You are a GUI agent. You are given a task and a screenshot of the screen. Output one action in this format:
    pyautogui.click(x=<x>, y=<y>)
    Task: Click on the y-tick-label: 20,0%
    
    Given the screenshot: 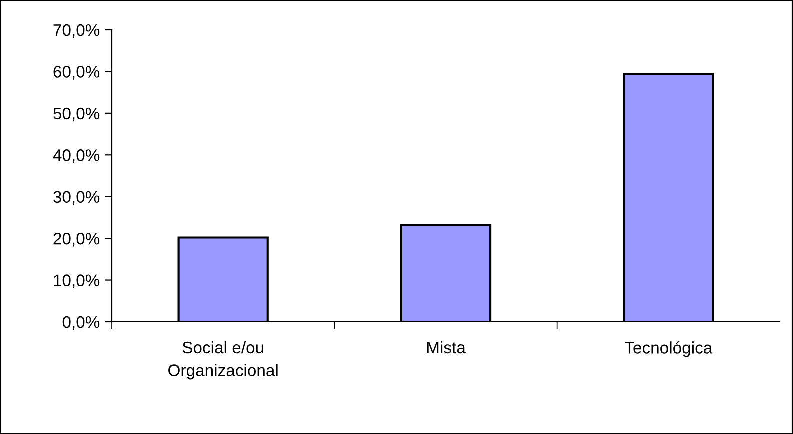 What is the action you would take?
    pyautogui.click(x=77, y=239)
    